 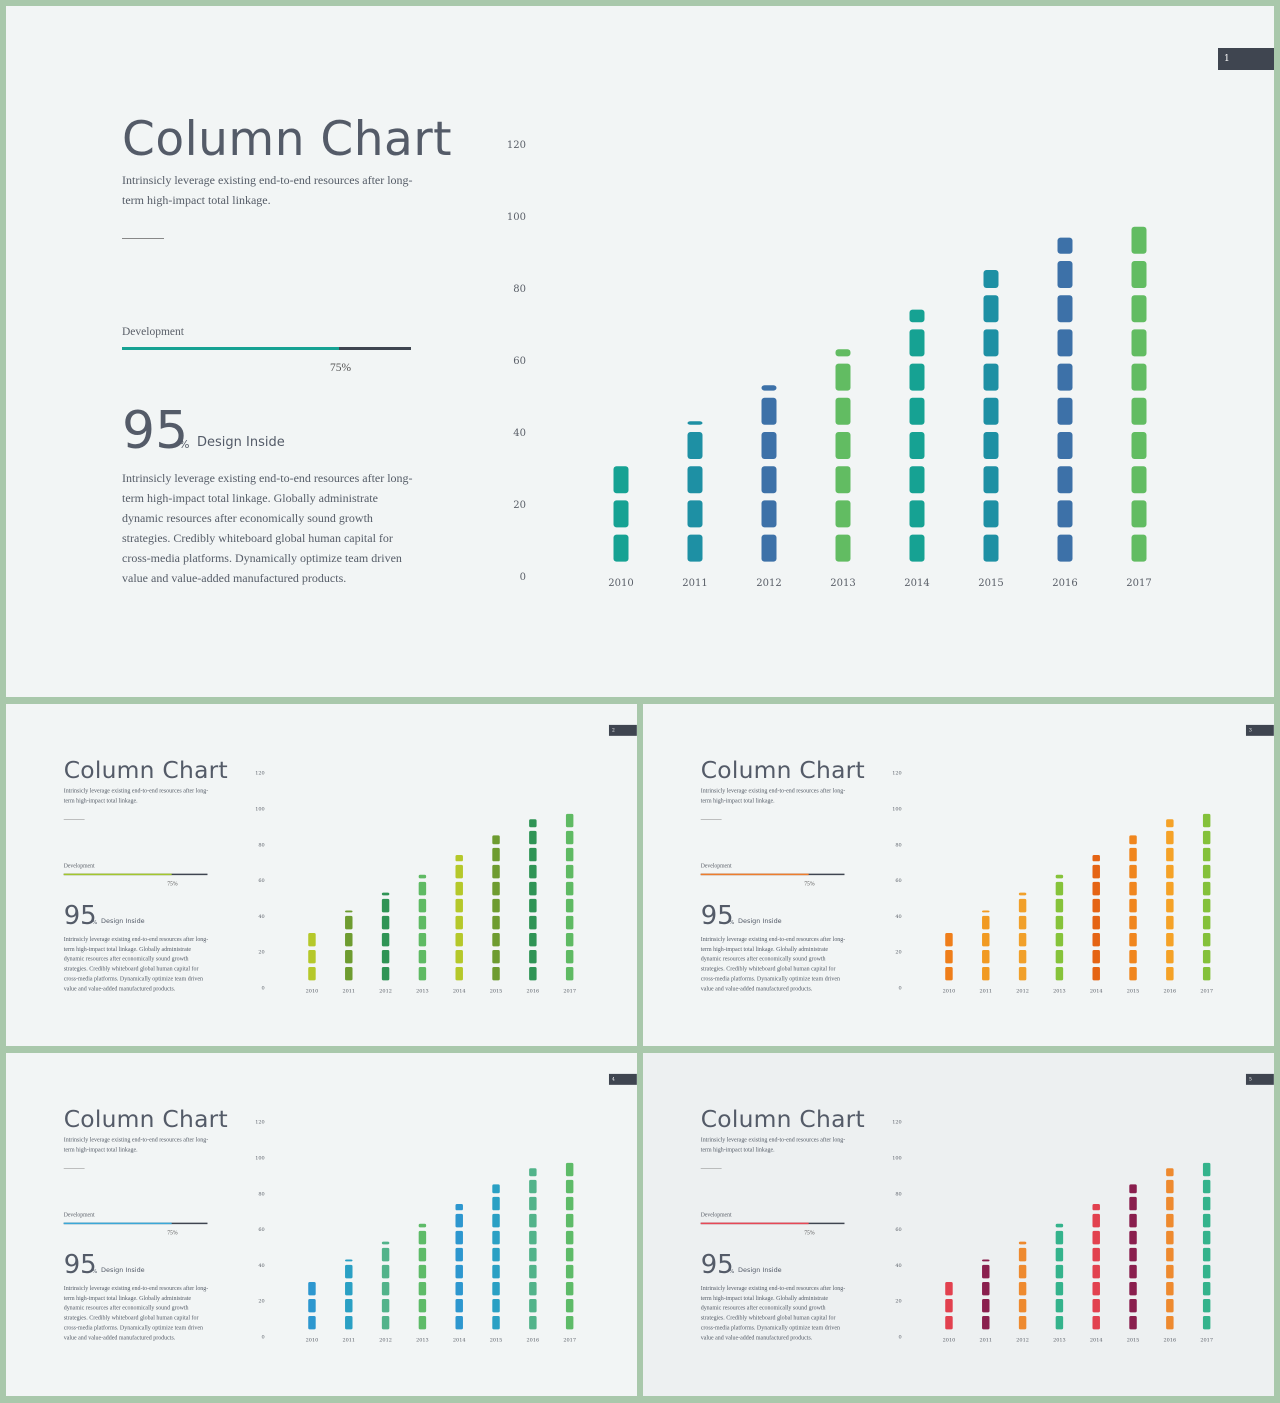 I want to click on bar-2017, so click(x=569, y=897).